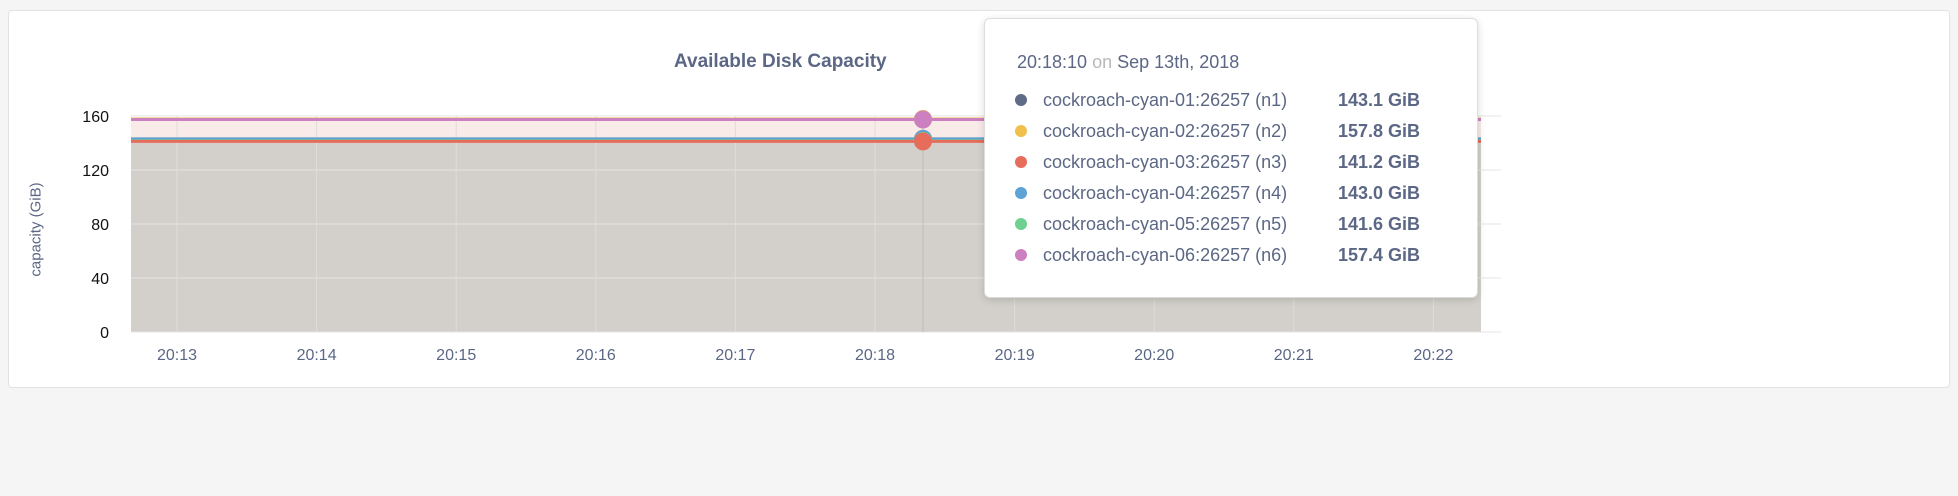 This screenshot has height=496, width=1958. What do you see at coordinates (1052, 62) in the screenshot?
I see `tooltip-time: 20:18:10` at bounding box center [1052, 62].